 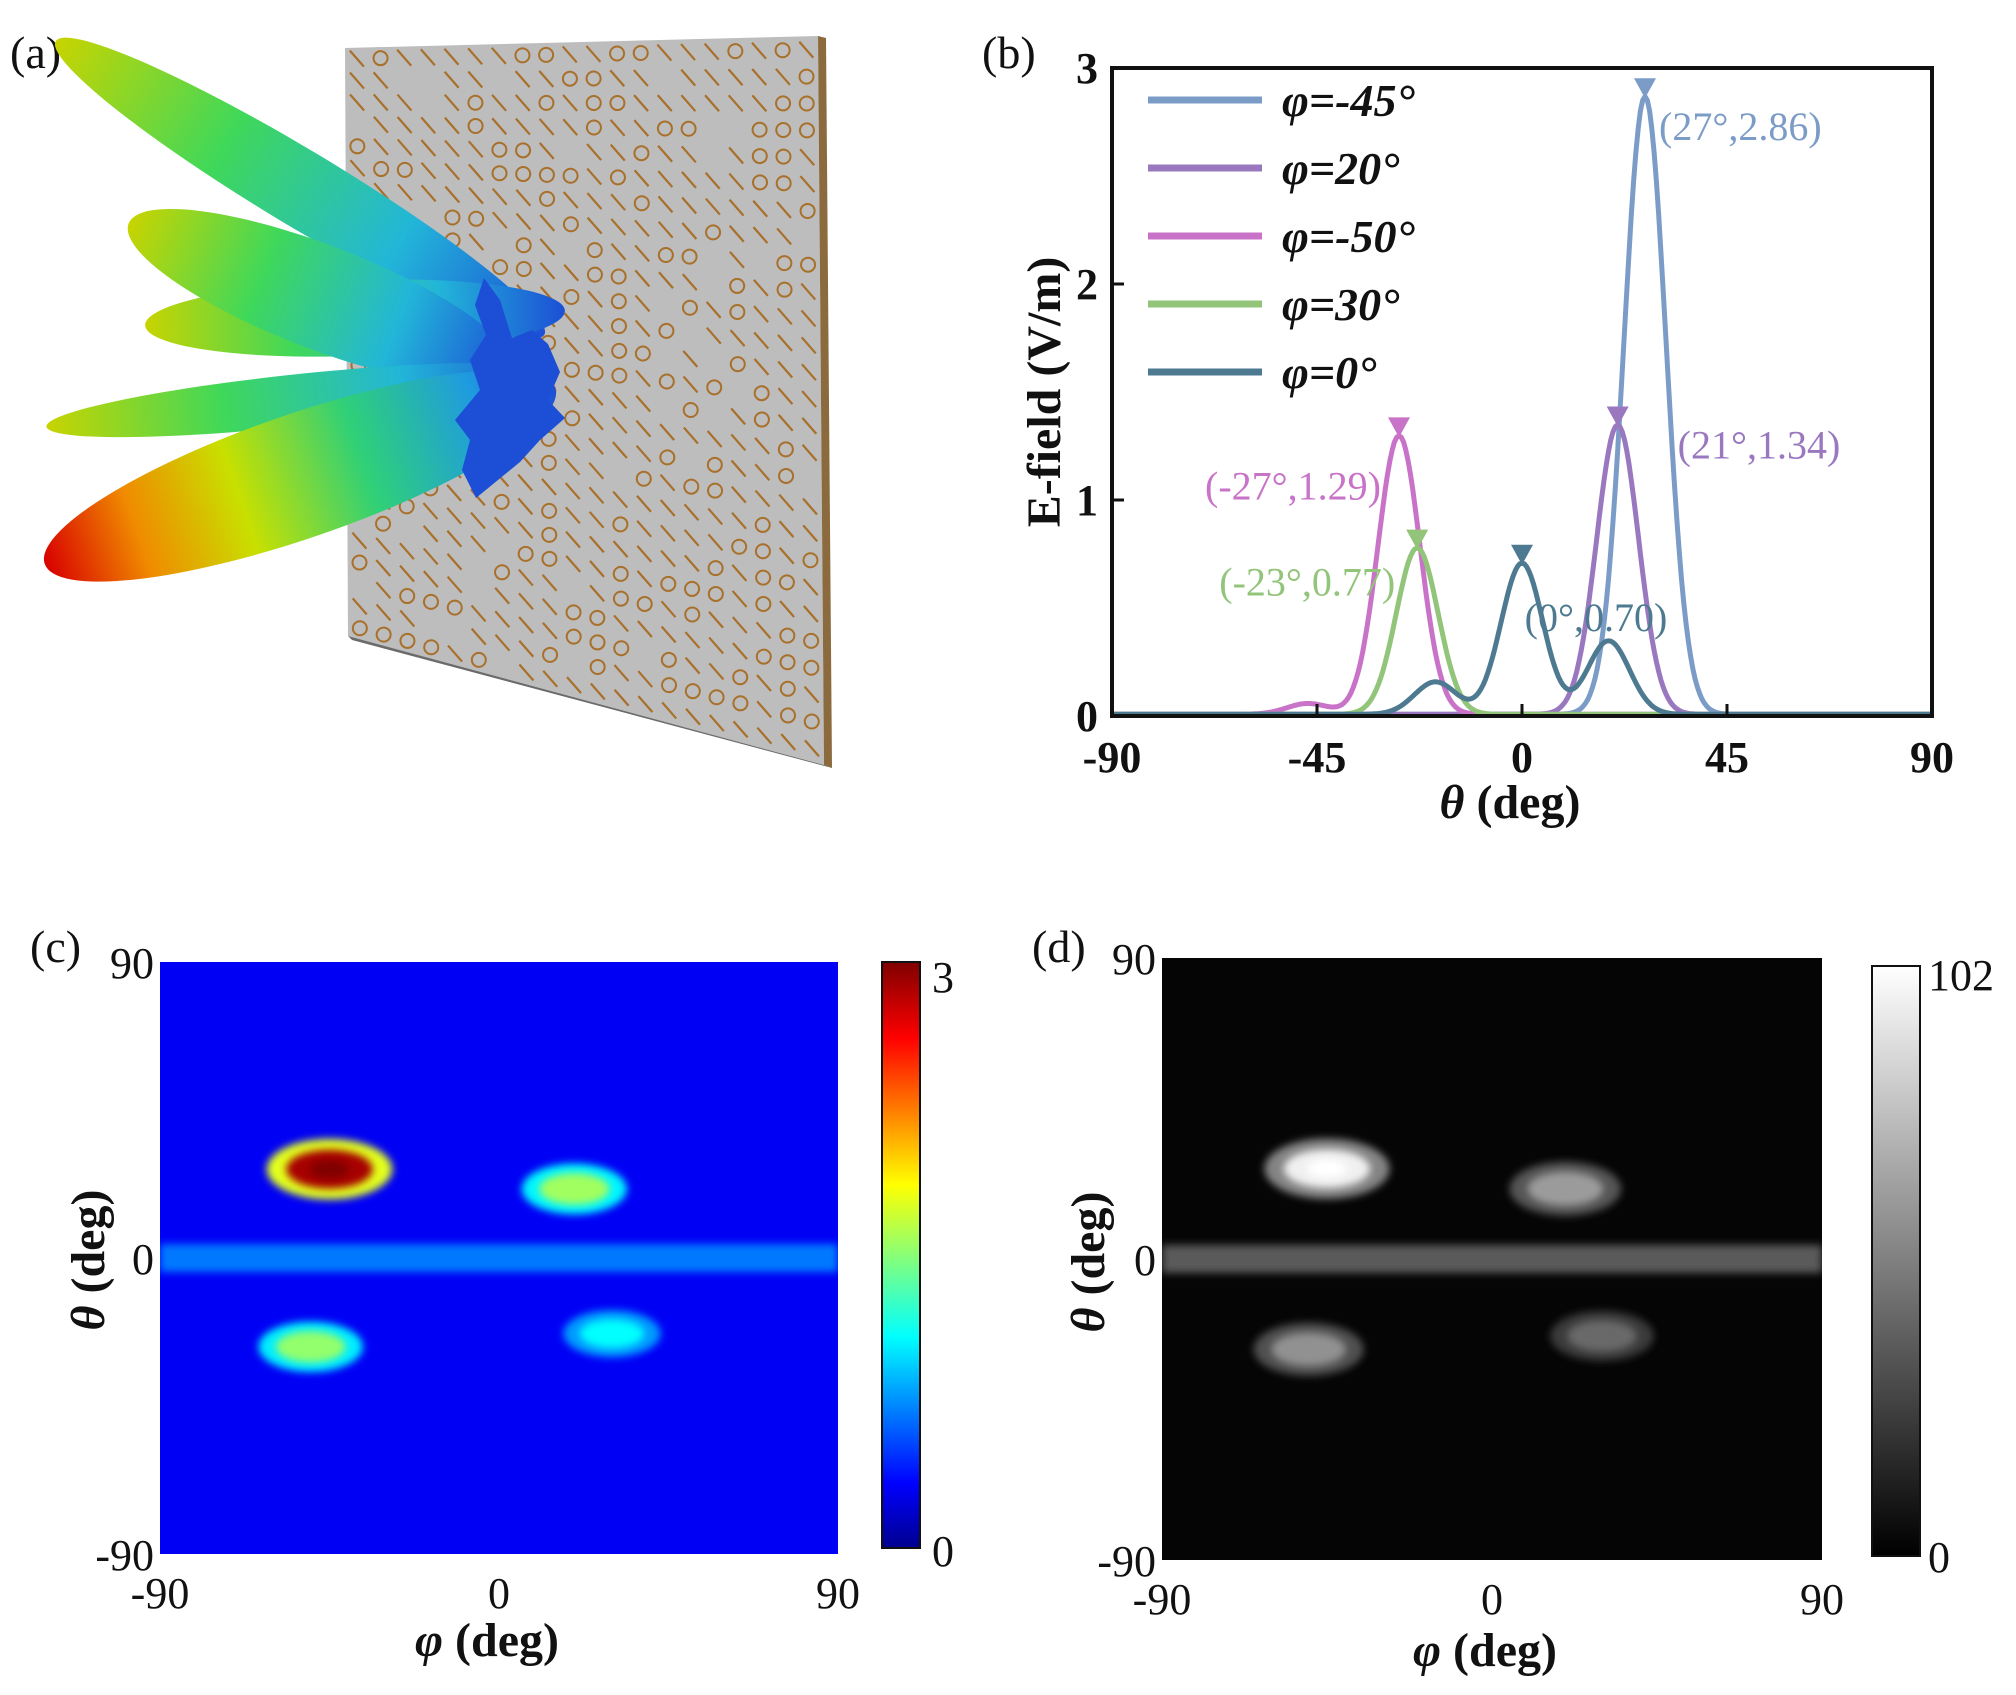 I want to click on y-axis-label: θ (deg), so click(x=88, y=1260).